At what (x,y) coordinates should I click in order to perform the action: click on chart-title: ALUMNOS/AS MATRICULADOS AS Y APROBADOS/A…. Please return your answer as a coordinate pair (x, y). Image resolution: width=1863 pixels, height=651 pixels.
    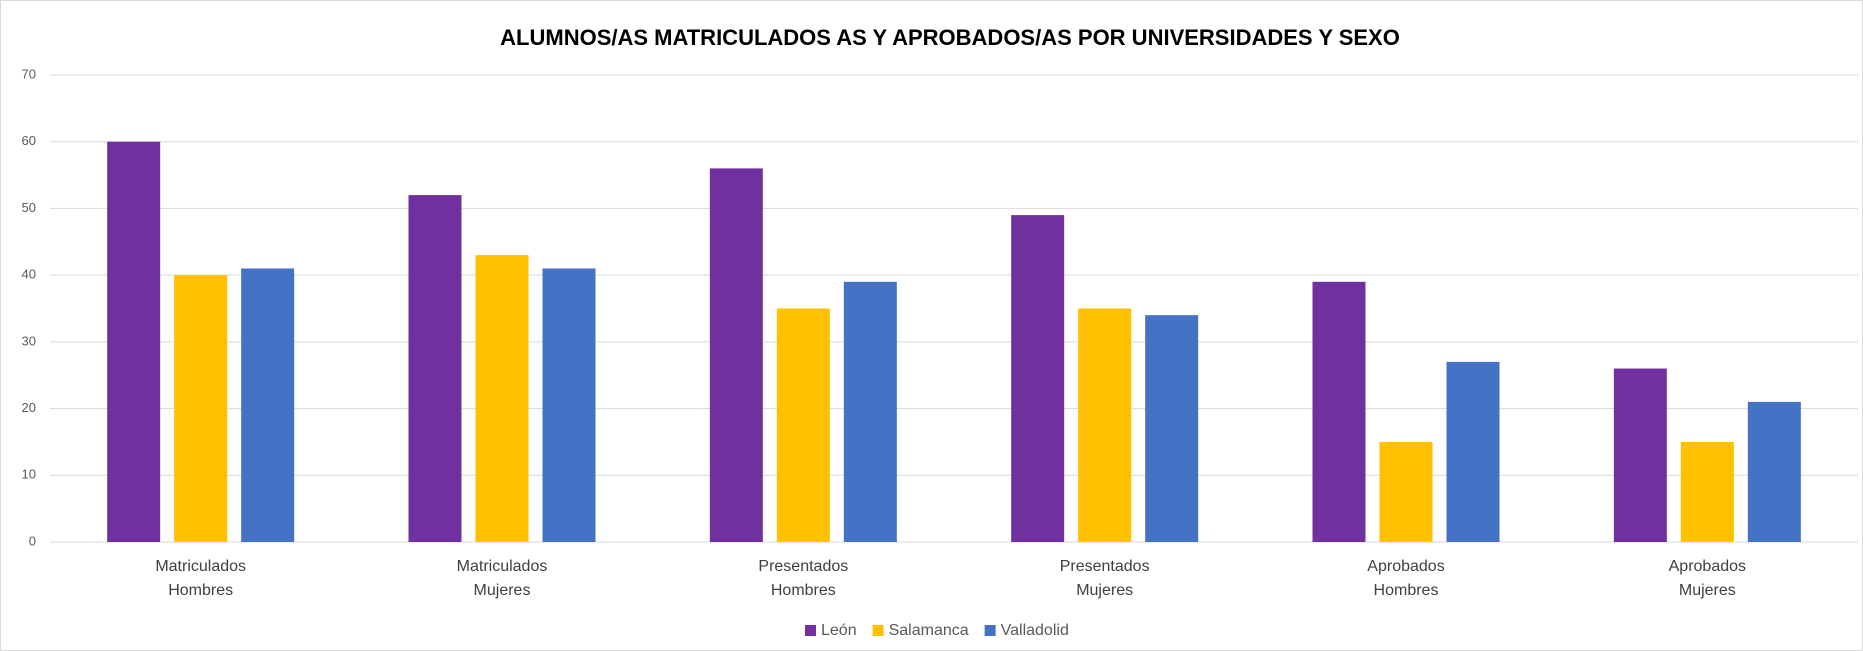
    Looking at the image, I should click on (950, 37).